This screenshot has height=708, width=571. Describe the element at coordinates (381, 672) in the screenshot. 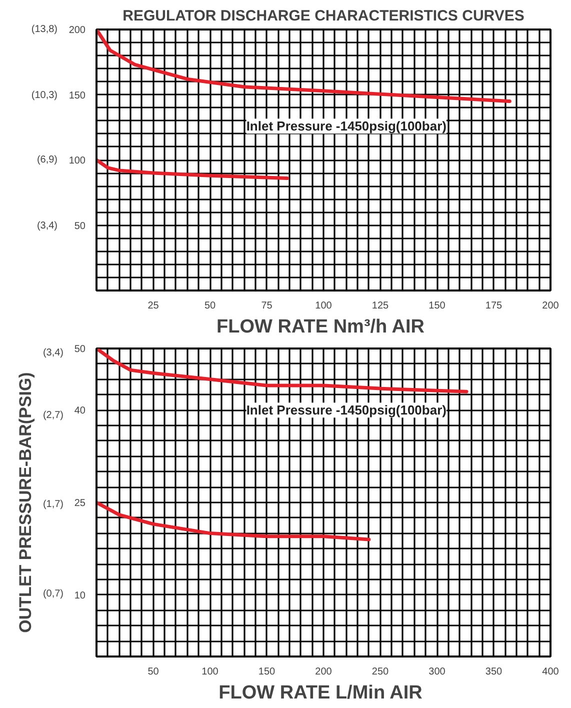

I see `x-tick-label: 250` at that location.